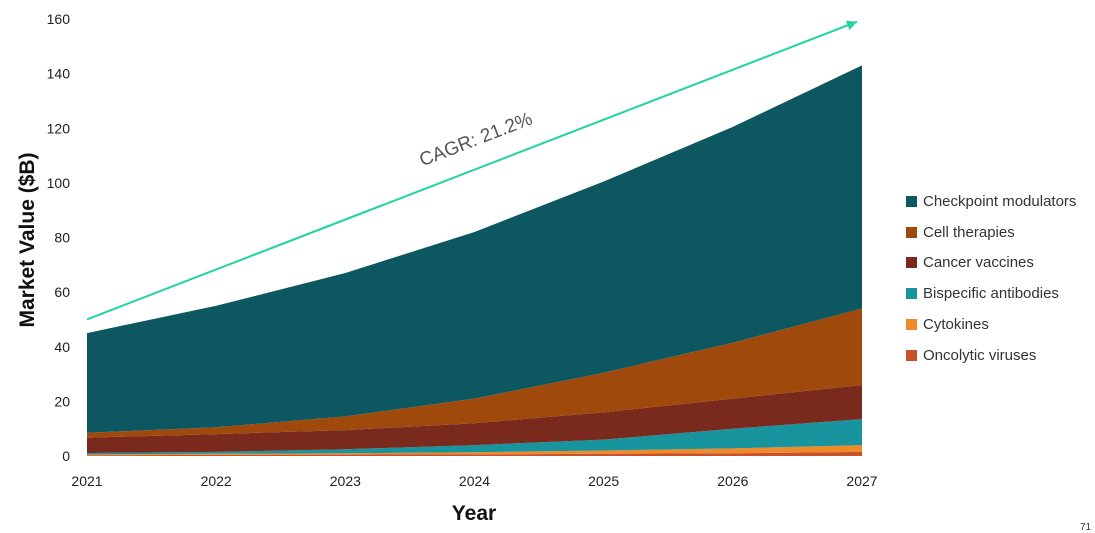 The height and width of the screenshot is (533, 1095). I want to click on legend-label: Cancer vaccines, so click(978, 263).